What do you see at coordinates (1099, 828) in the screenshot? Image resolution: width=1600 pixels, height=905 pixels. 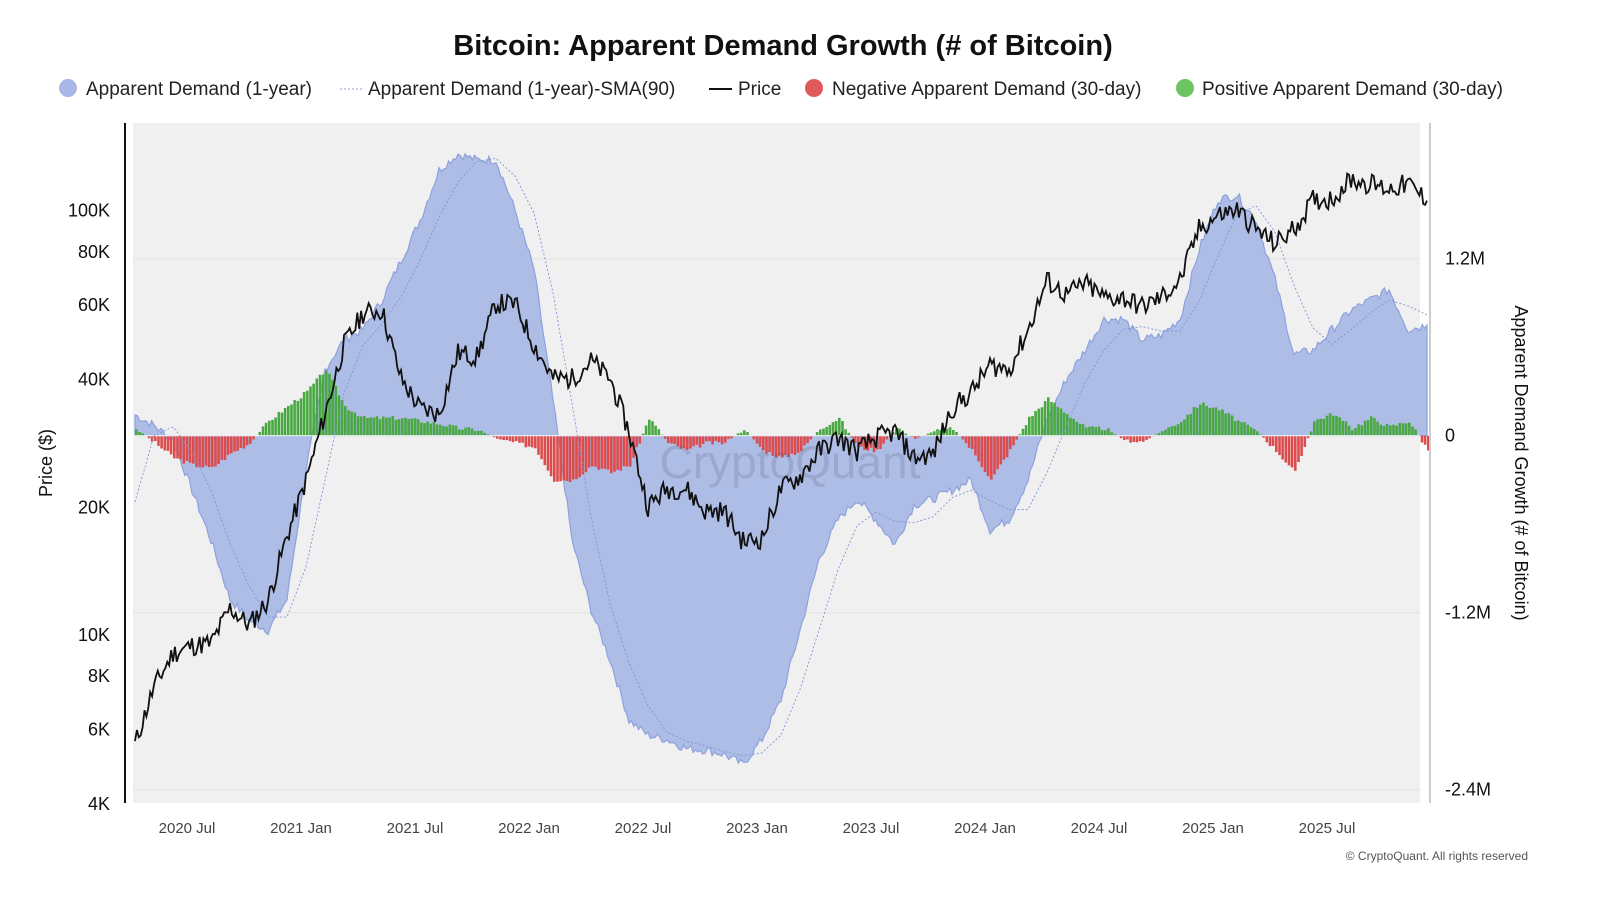 I see `x-tick-label: 2024 Jul` at bounding box center [1099, 828].